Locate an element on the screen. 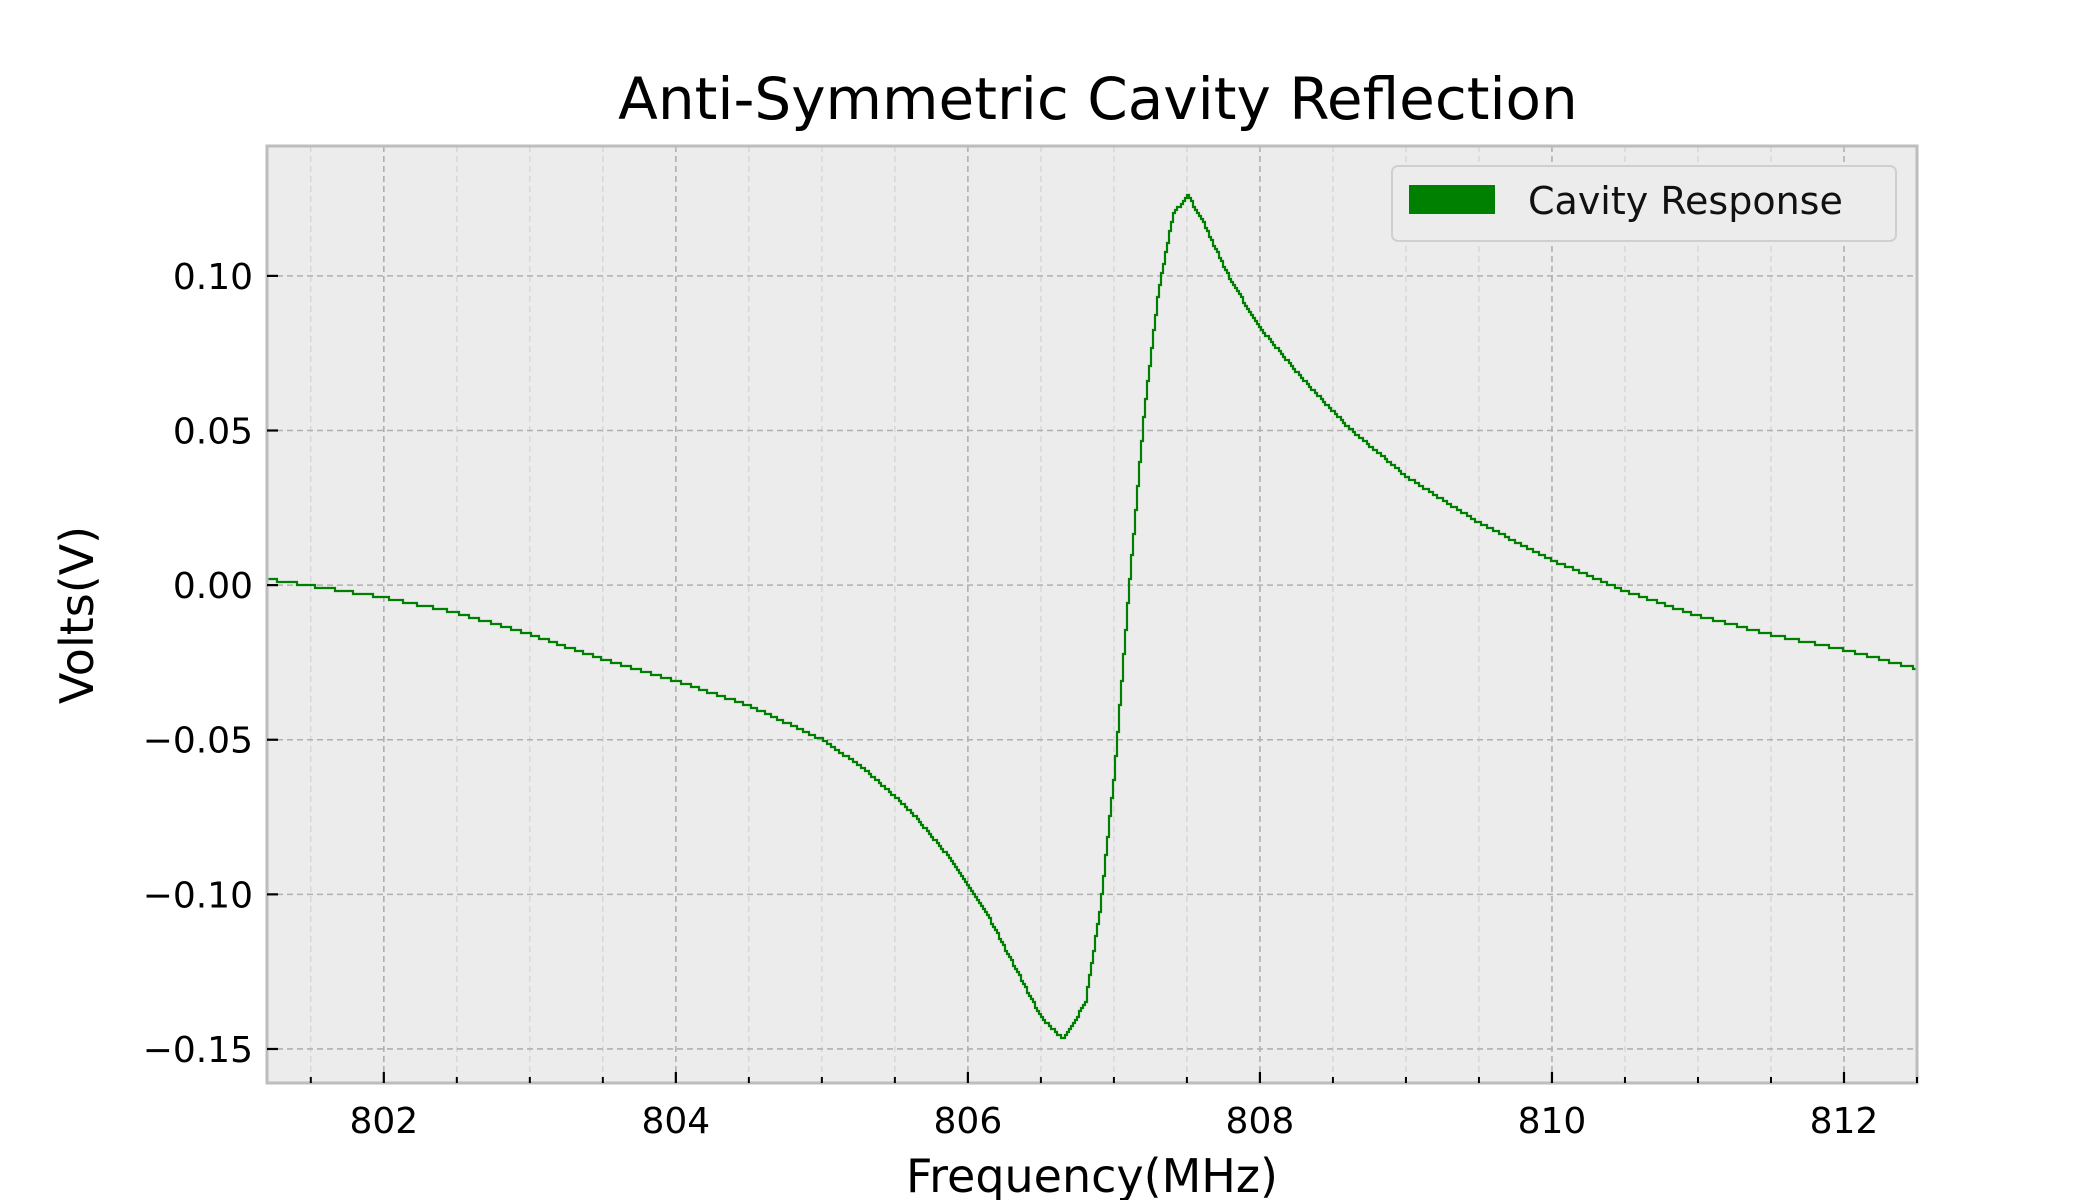  x-tick-label: 806 is located at coordinates (968, 1121).